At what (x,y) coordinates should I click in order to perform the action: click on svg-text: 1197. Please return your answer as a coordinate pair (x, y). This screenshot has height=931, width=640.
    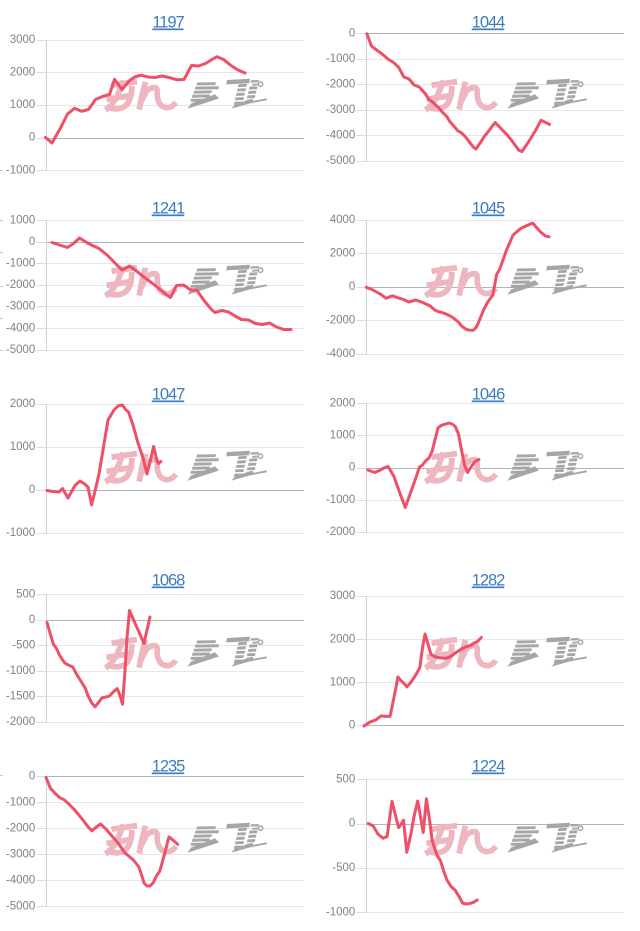
    Looking at the image, I should click on (168, 23).